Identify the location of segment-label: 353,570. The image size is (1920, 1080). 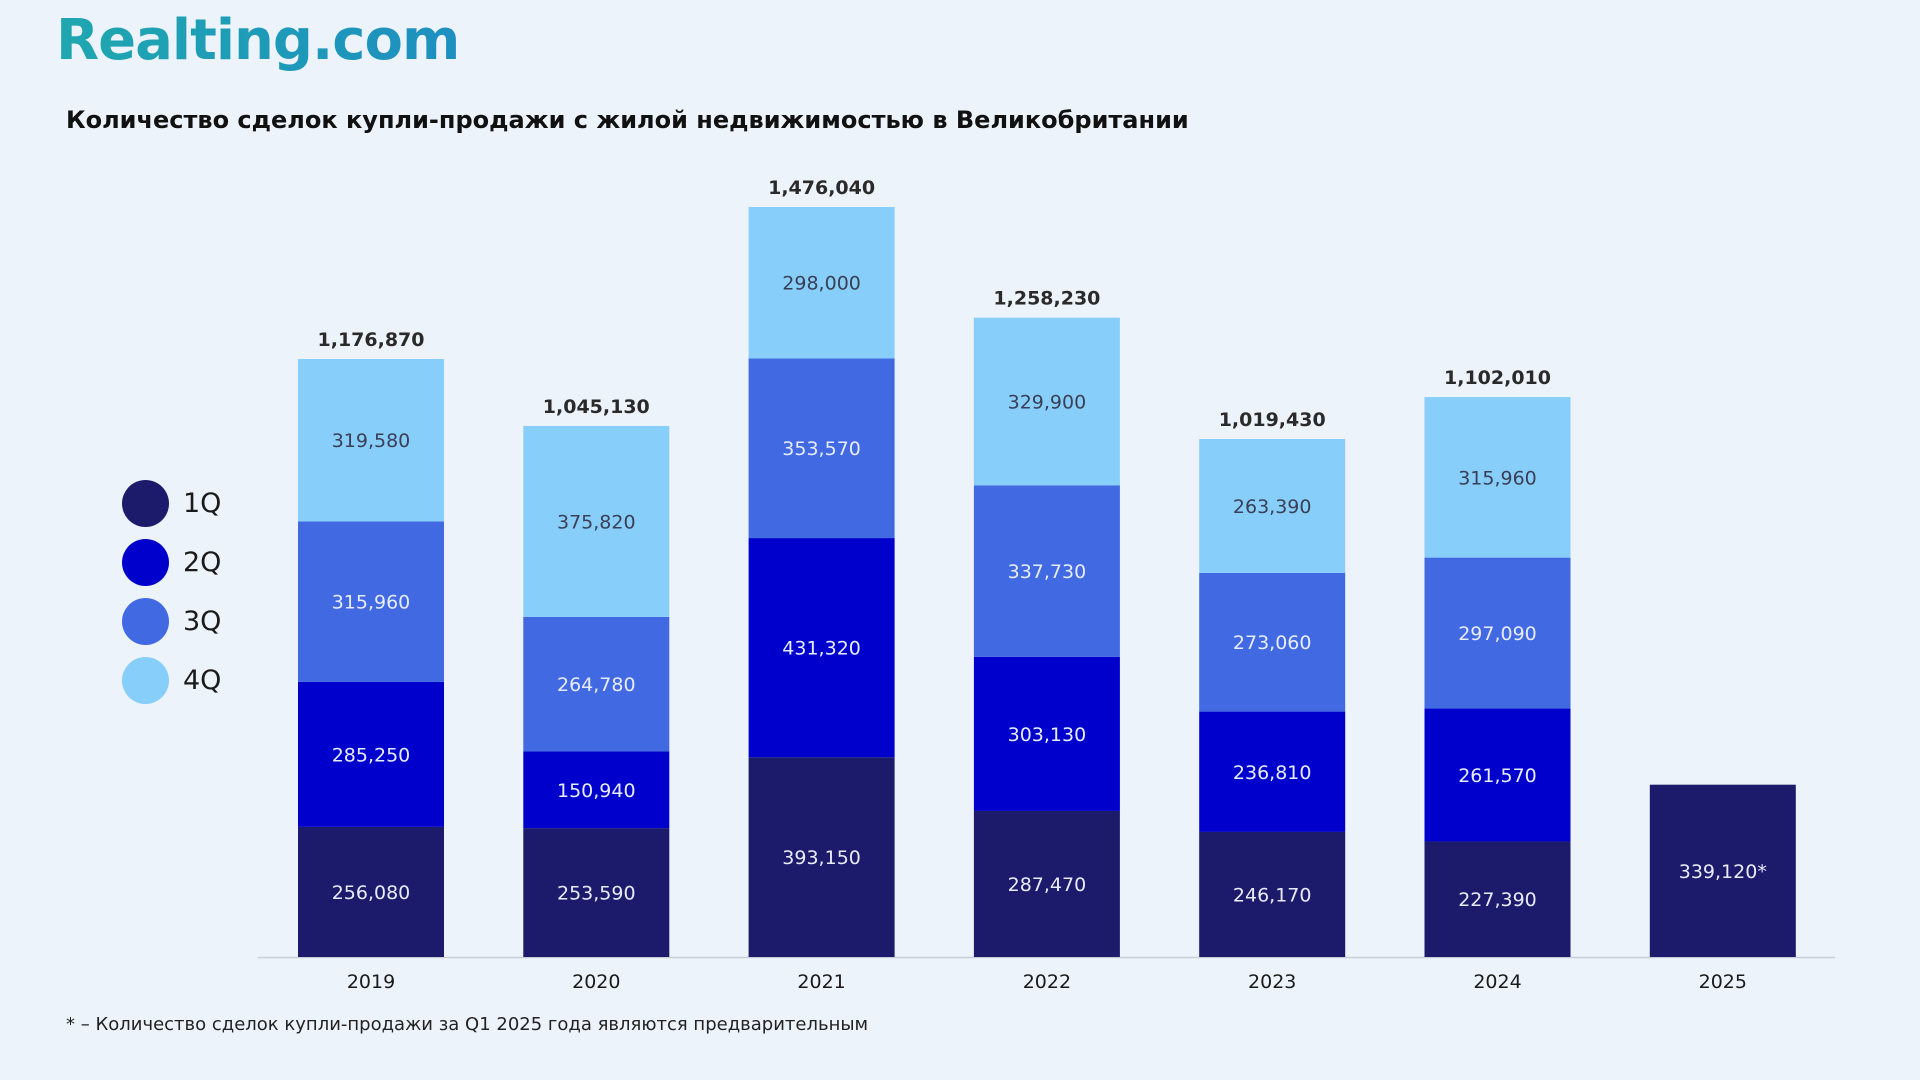
(821, 449).